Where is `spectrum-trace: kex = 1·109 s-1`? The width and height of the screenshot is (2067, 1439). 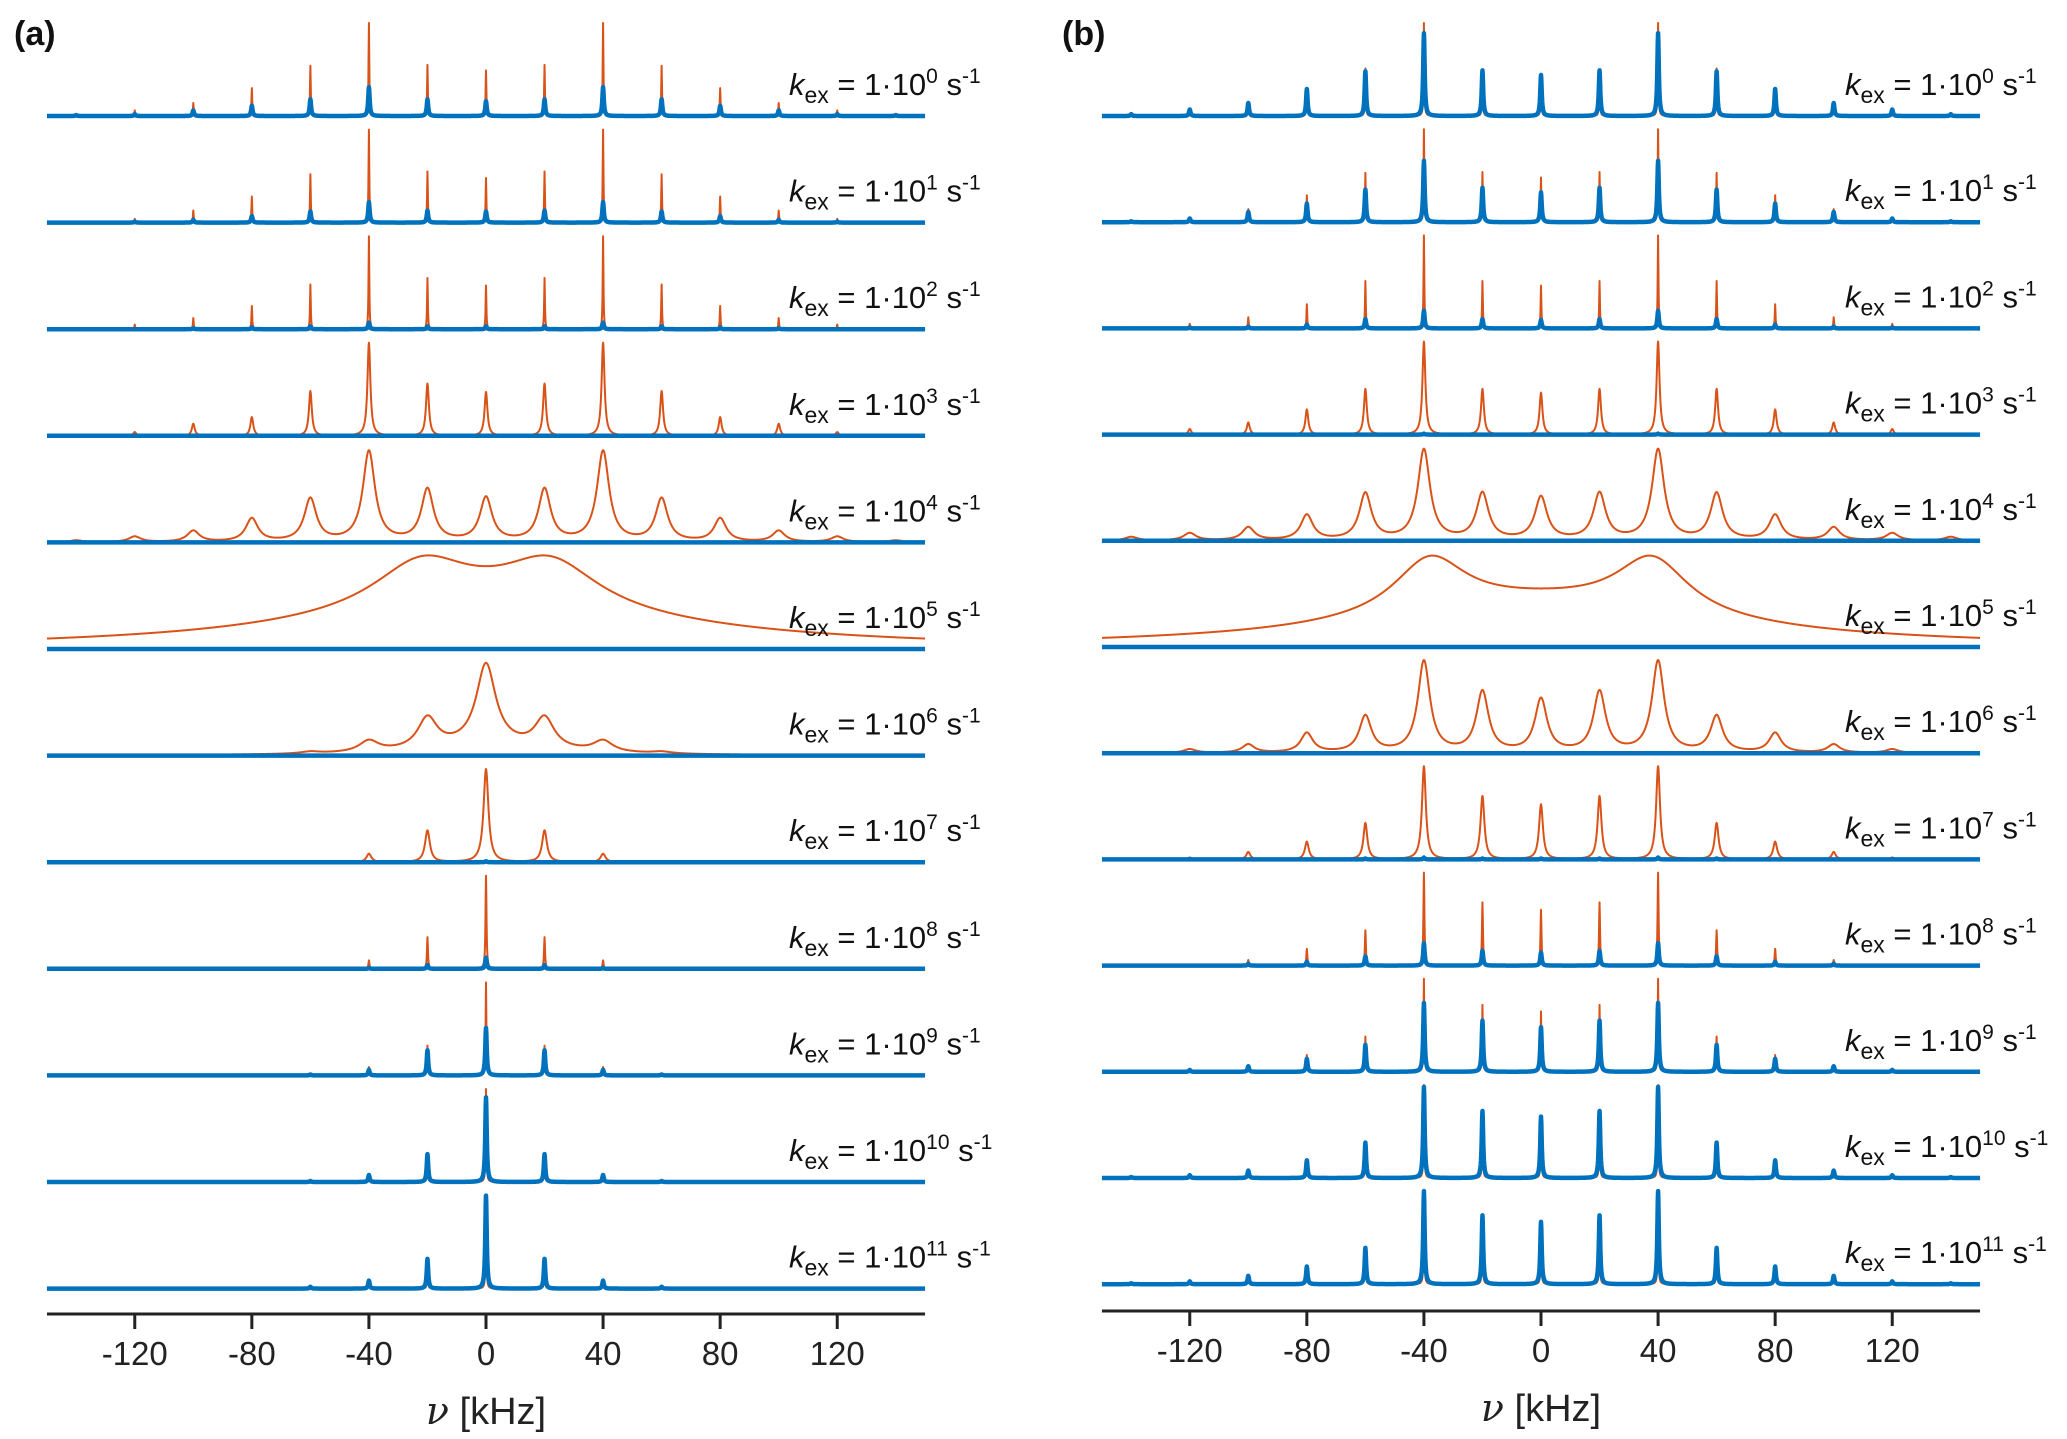 spectrum-trace: kex = 1·109 s-1 is located at coordinates (512, 1029).